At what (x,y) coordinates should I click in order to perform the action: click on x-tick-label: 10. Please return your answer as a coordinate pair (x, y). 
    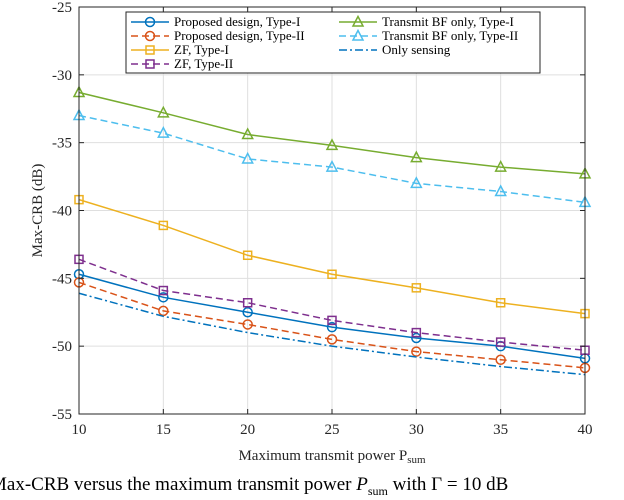
    Looking at the image, I should click on (79, 430).